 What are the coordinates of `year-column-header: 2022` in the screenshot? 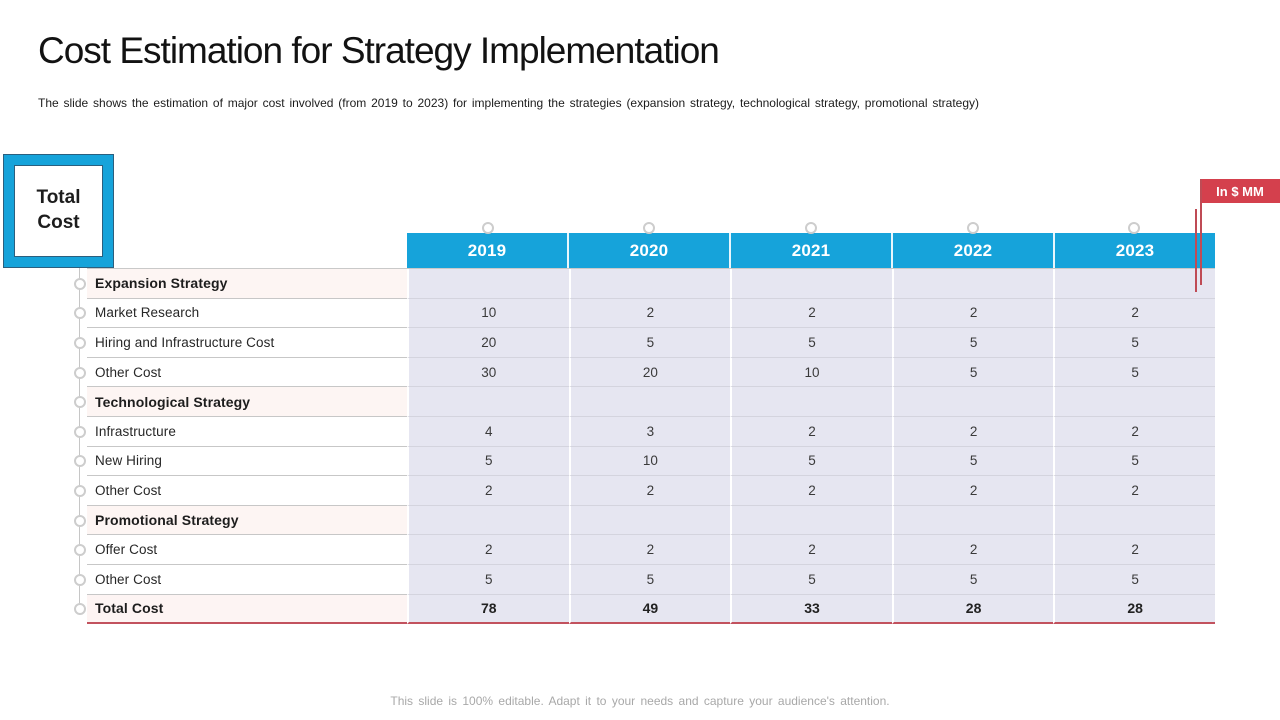 It's located at (972, 250).